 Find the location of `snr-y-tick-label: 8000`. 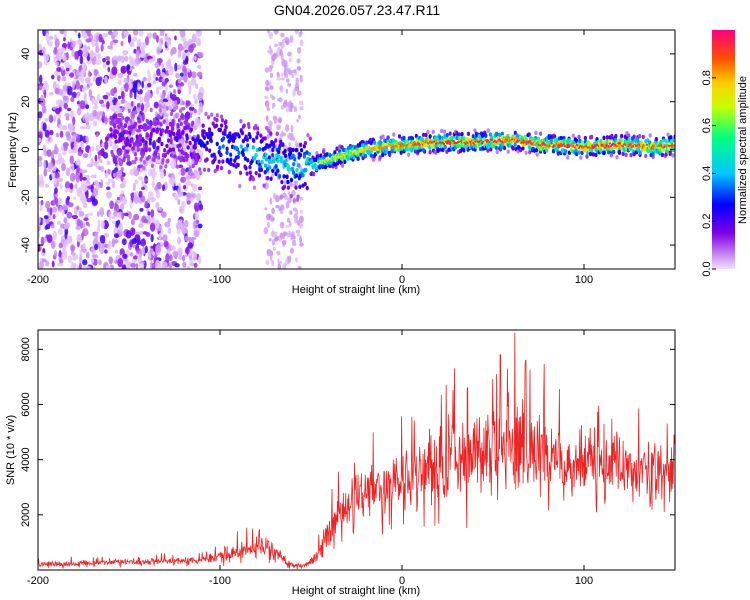

snr-y-tick-label: 8000 is located at coordinates (26, 349).